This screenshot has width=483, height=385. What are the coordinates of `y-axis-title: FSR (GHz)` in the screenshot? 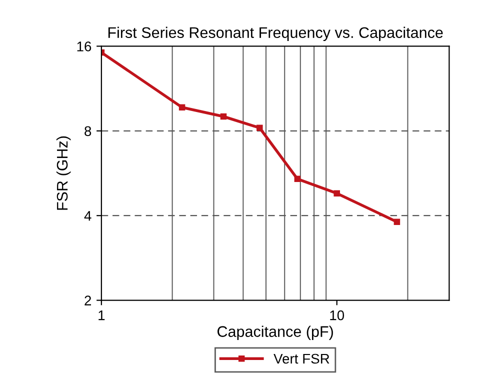 It's located at (63, 173).